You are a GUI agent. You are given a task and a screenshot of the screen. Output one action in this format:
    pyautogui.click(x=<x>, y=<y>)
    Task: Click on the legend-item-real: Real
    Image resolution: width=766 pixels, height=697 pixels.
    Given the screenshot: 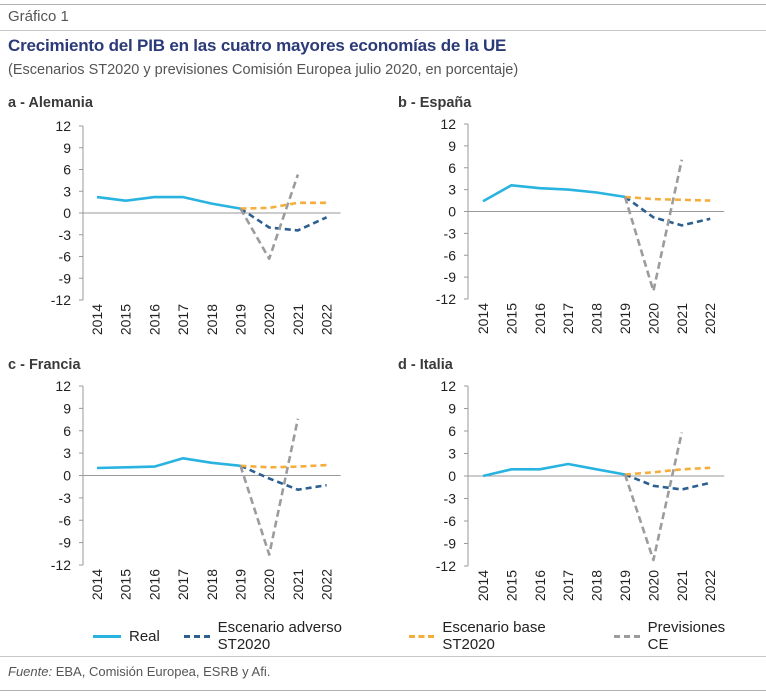 What is the action you would take?
    pyautogui.click(x=126, y=636)
    